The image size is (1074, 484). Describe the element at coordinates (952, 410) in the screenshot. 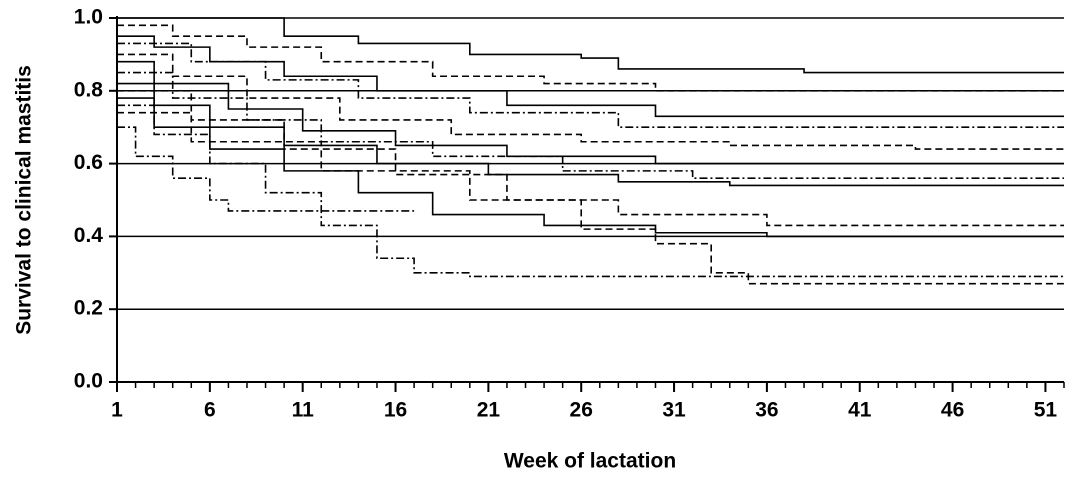

I see `x-tick-label: 46` at that location.